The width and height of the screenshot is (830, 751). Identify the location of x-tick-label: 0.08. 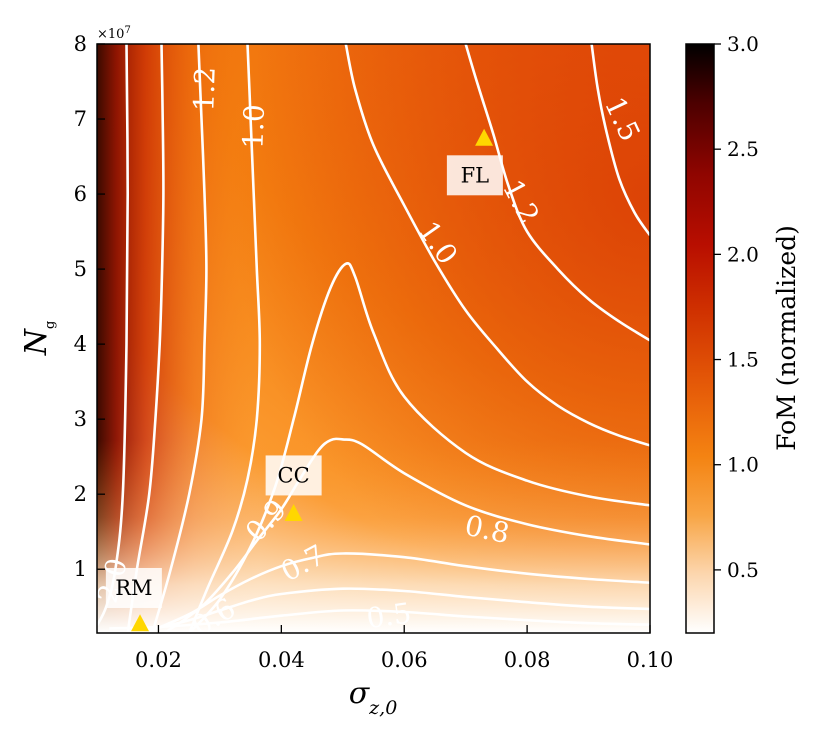
(527, 660).